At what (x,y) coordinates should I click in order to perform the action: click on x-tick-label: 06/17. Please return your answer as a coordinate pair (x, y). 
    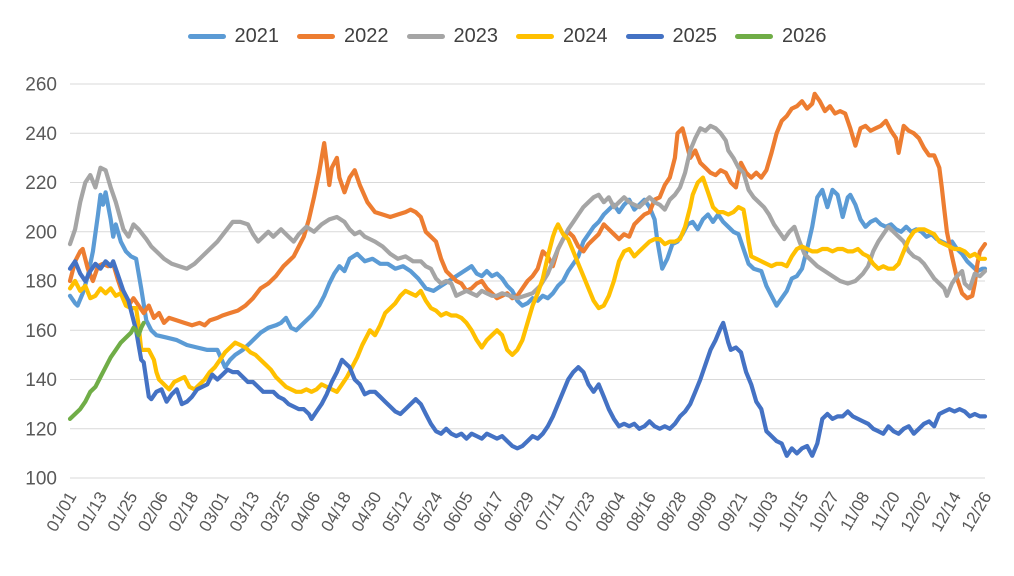
    Looking at the image, I should click on (489, 512).